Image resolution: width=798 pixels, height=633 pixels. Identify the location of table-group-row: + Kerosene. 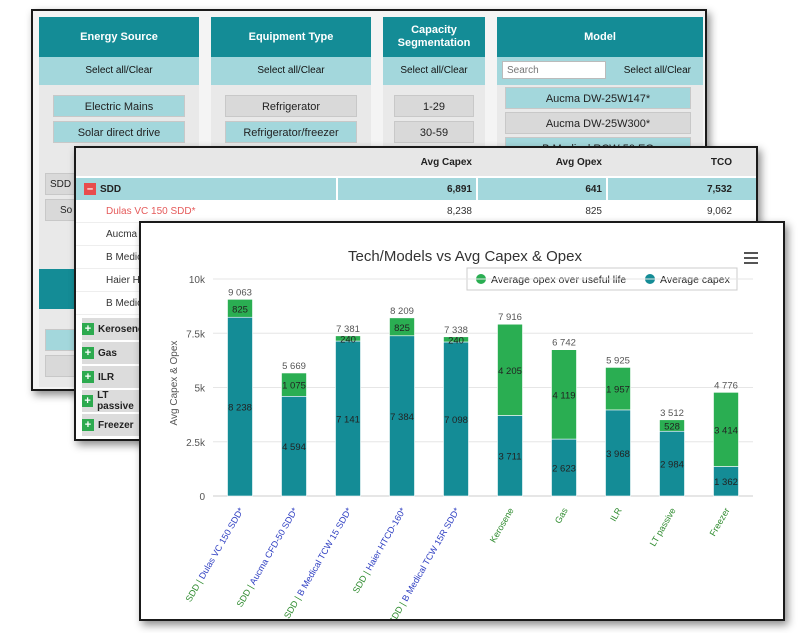
(113, 329).